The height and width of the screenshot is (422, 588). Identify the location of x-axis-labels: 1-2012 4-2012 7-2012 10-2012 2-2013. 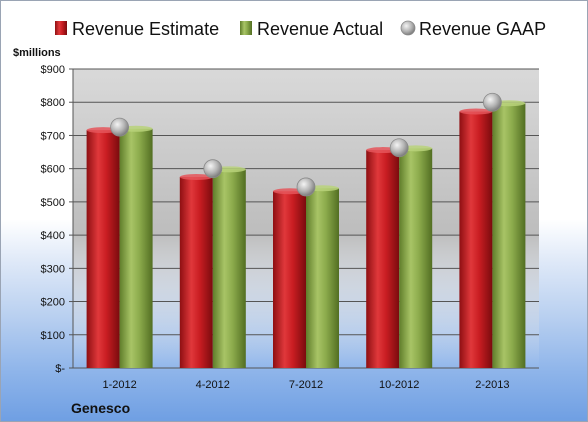
(305, 385).